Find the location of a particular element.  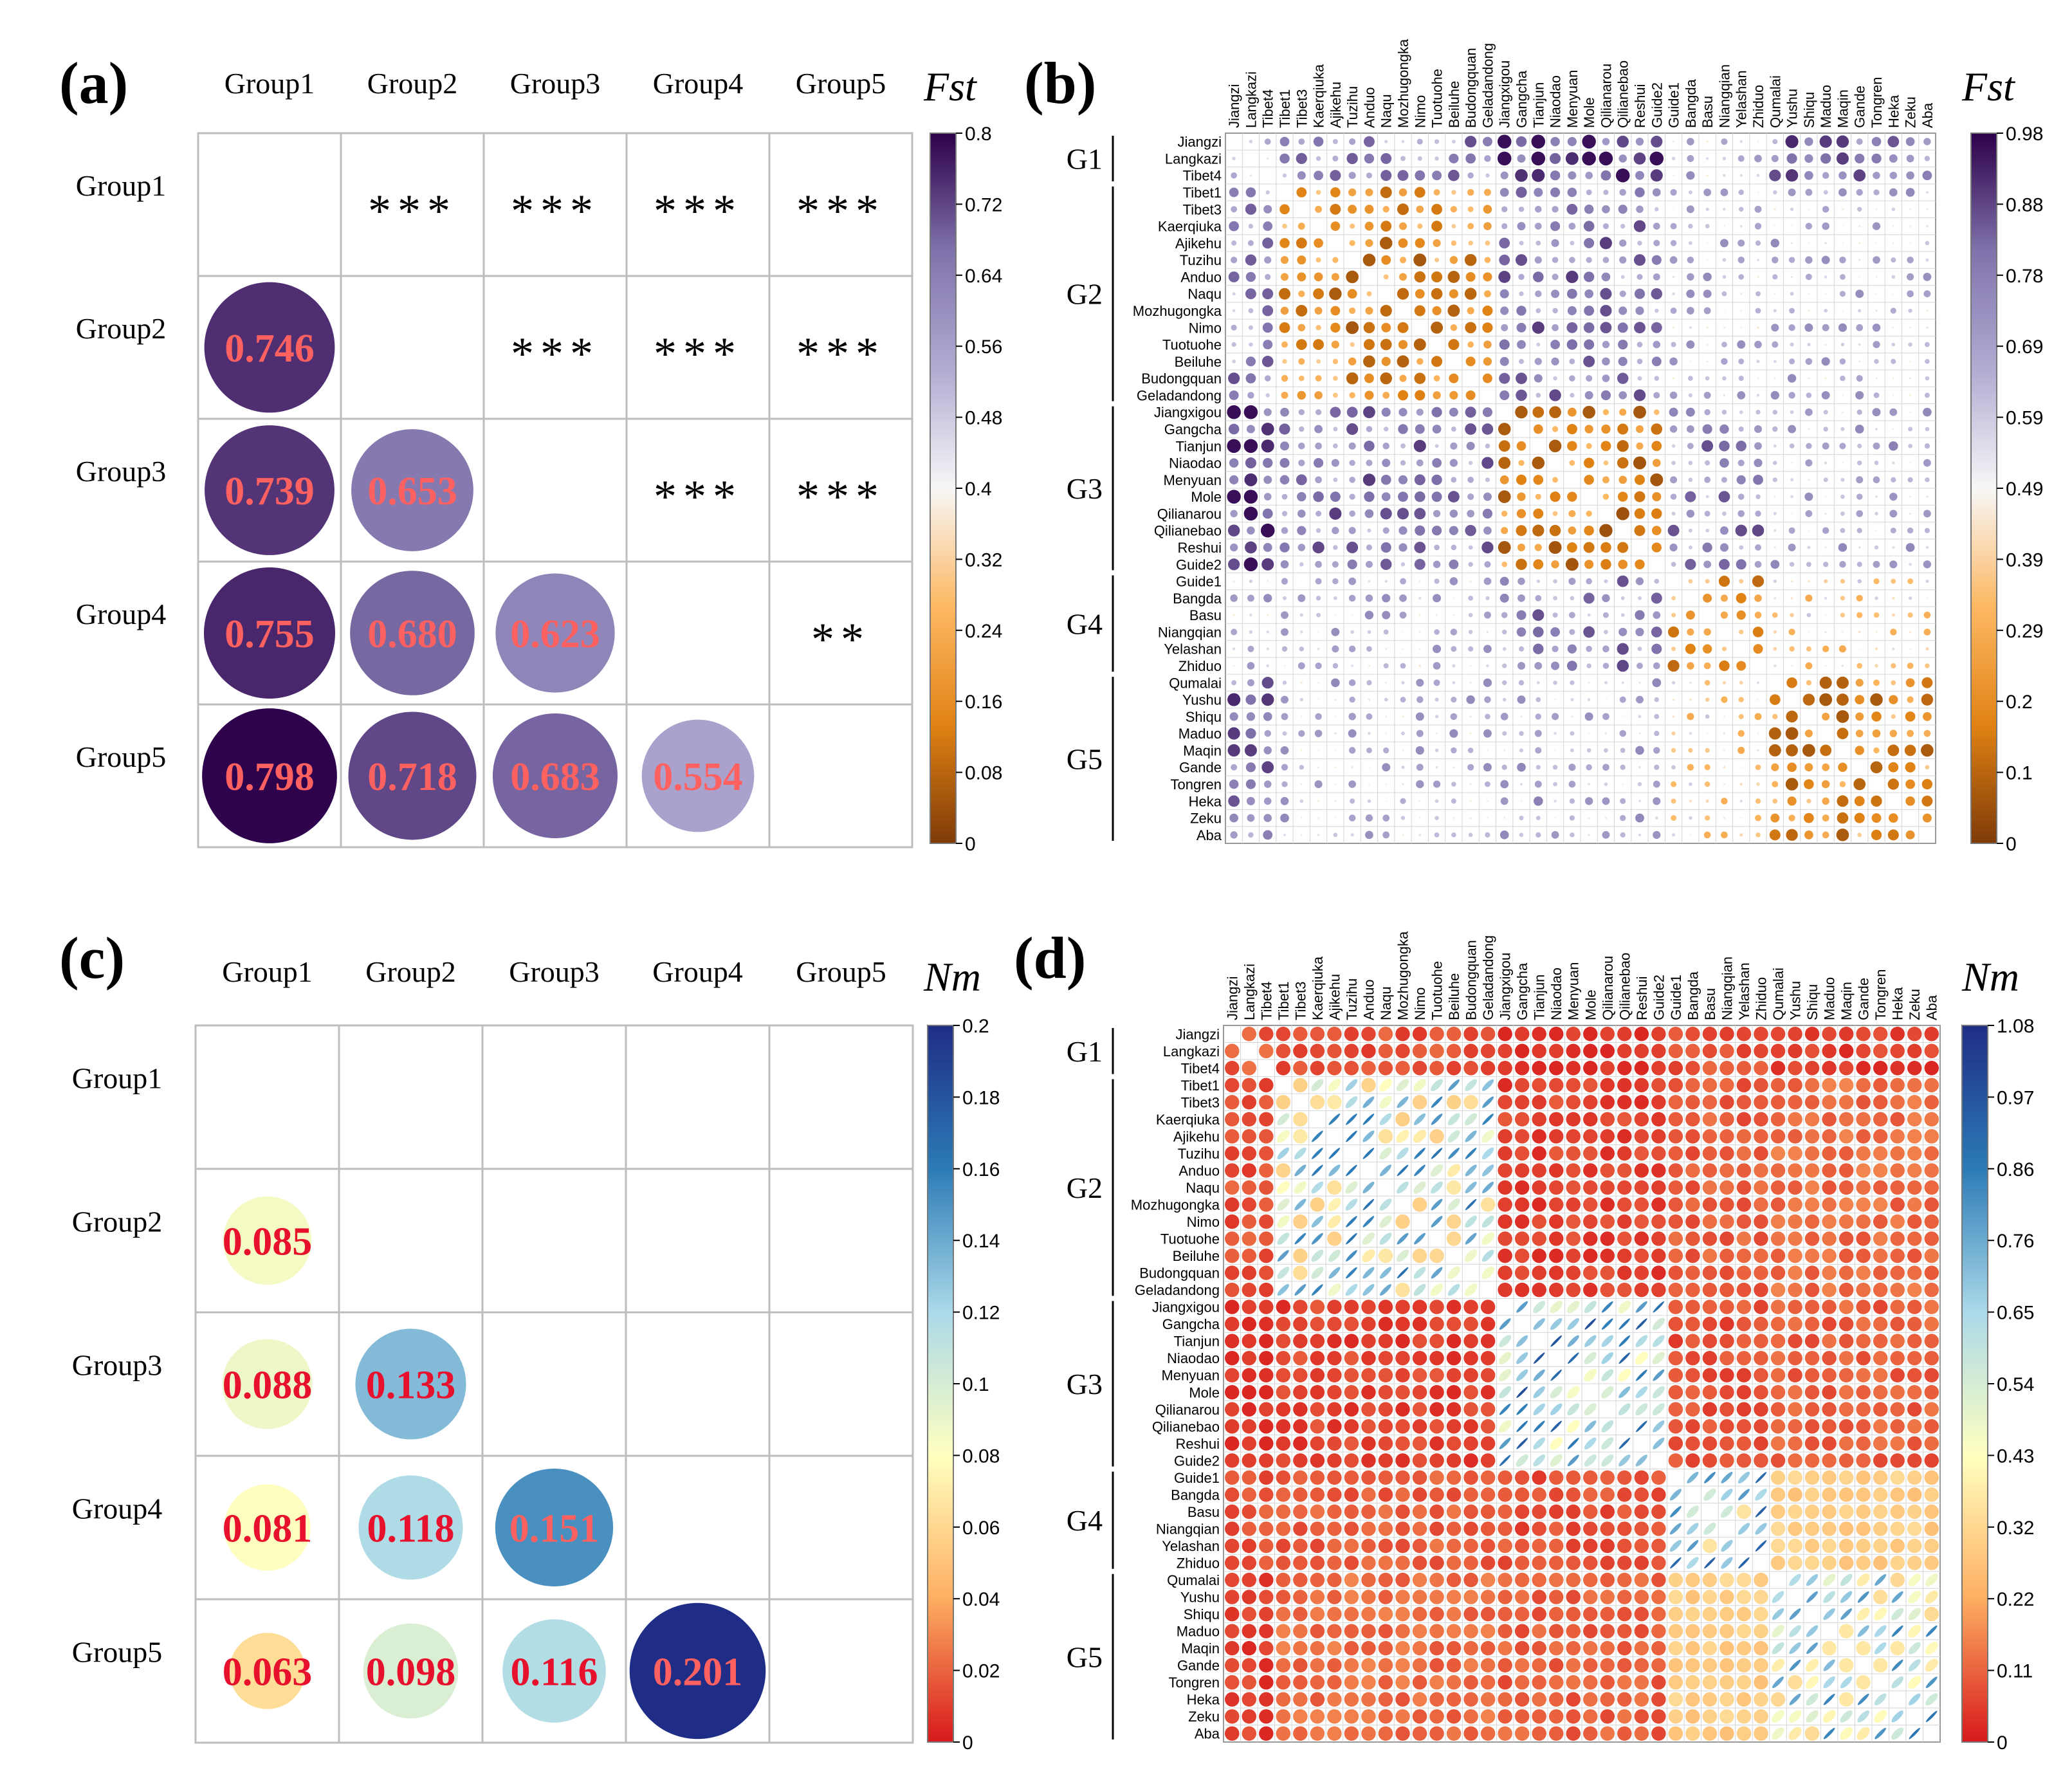

value-circle is located at coordinates (412, 776).